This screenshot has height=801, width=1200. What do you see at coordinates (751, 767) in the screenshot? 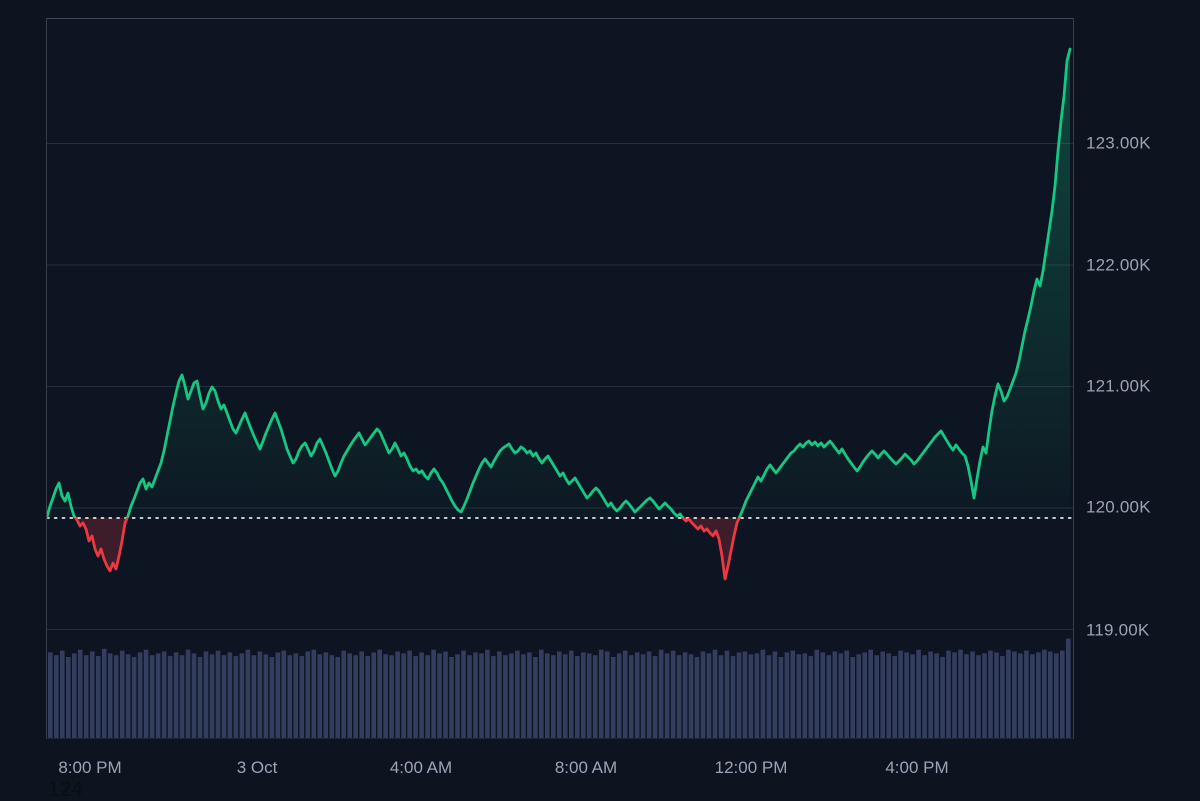
I see `x-axis-label: 12:00 PM` at bounding box center [751, 767].